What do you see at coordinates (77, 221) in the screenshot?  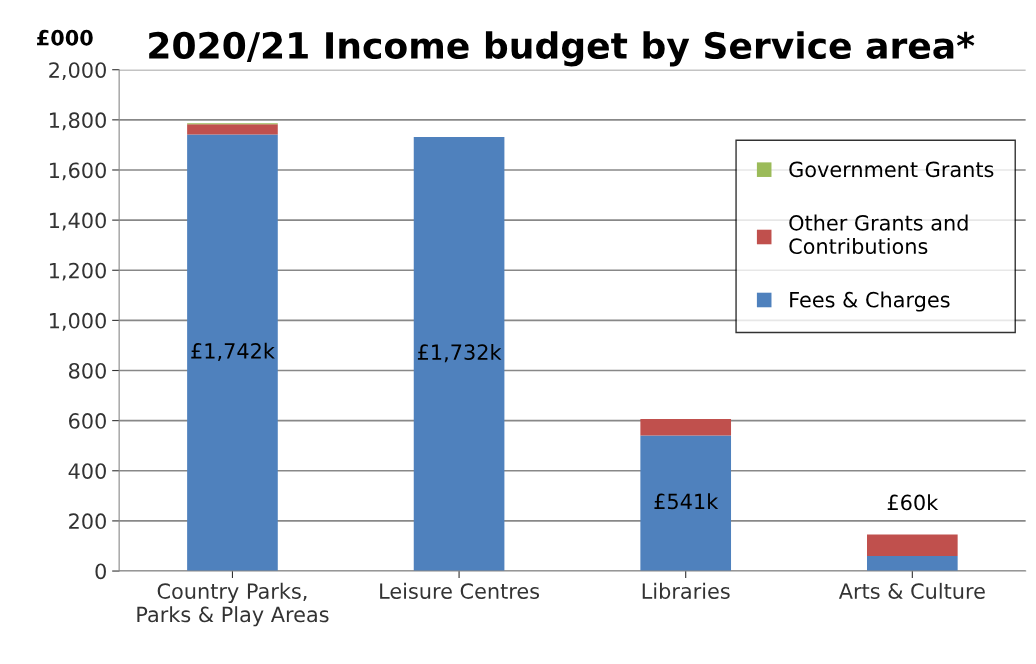 I see `y-tick-label: 1,400` at bounding box center [77, 221].